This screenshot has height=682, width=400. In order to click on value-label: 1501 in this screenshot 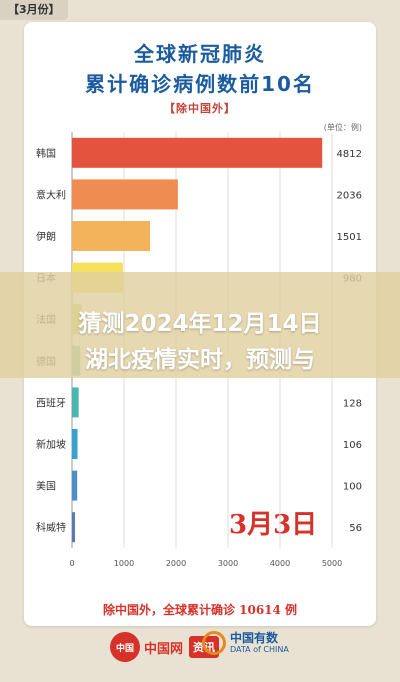, I will do `click(349, 237)`.